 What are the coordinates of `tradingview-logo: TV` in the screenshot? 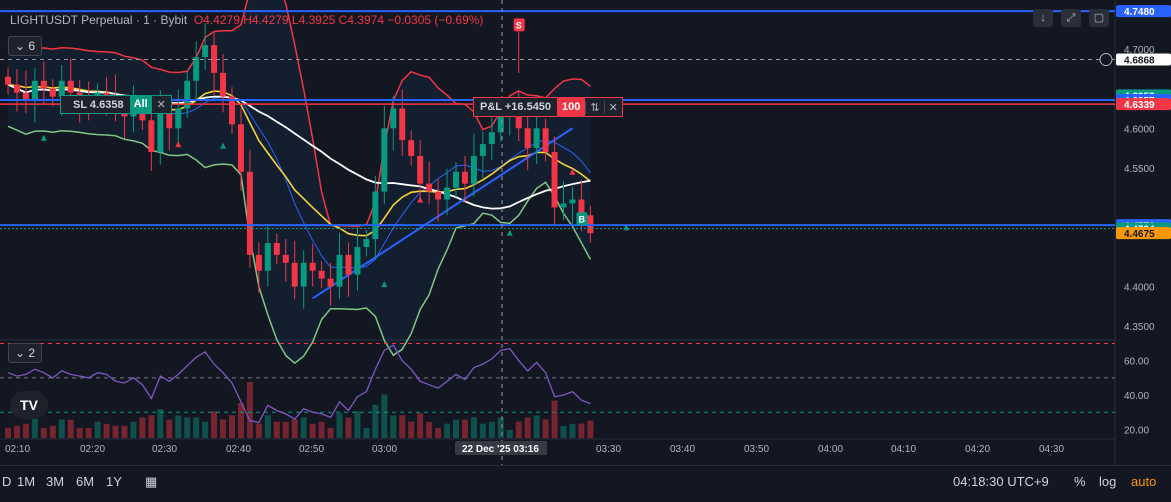 It's located at (29, 405).